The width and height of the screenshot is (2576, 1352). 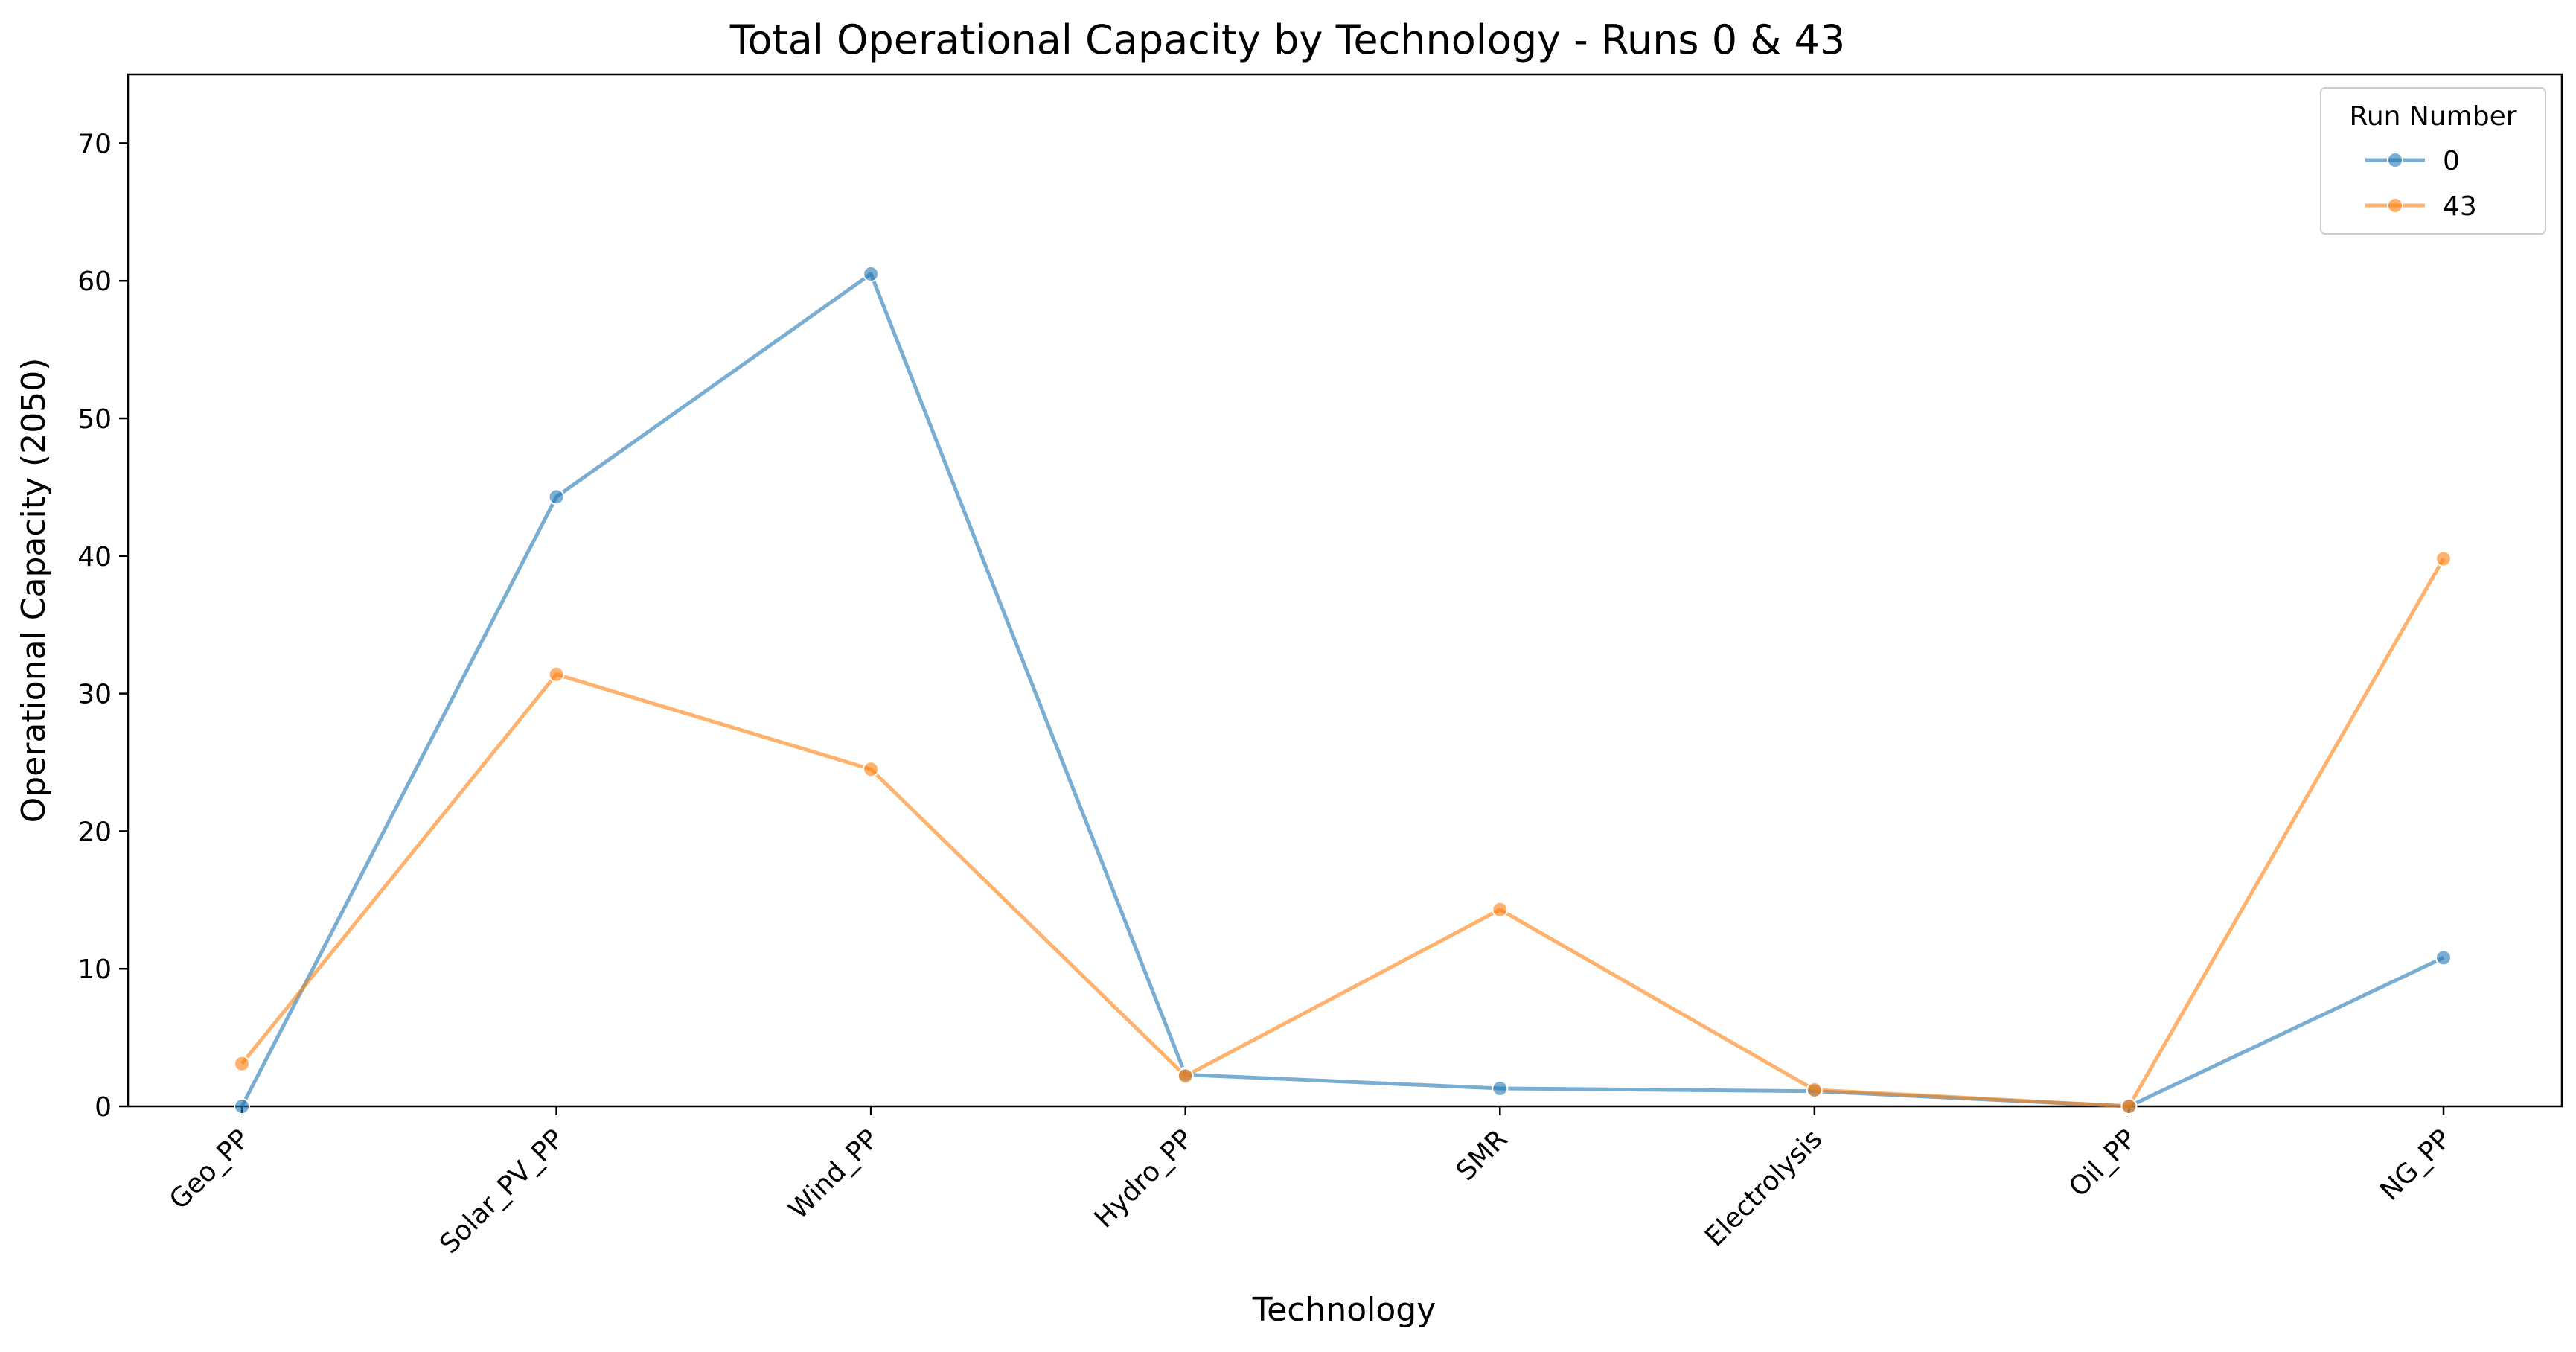 I want to click on point-43-Solar_PV_PP, so click(x=556, y=674).